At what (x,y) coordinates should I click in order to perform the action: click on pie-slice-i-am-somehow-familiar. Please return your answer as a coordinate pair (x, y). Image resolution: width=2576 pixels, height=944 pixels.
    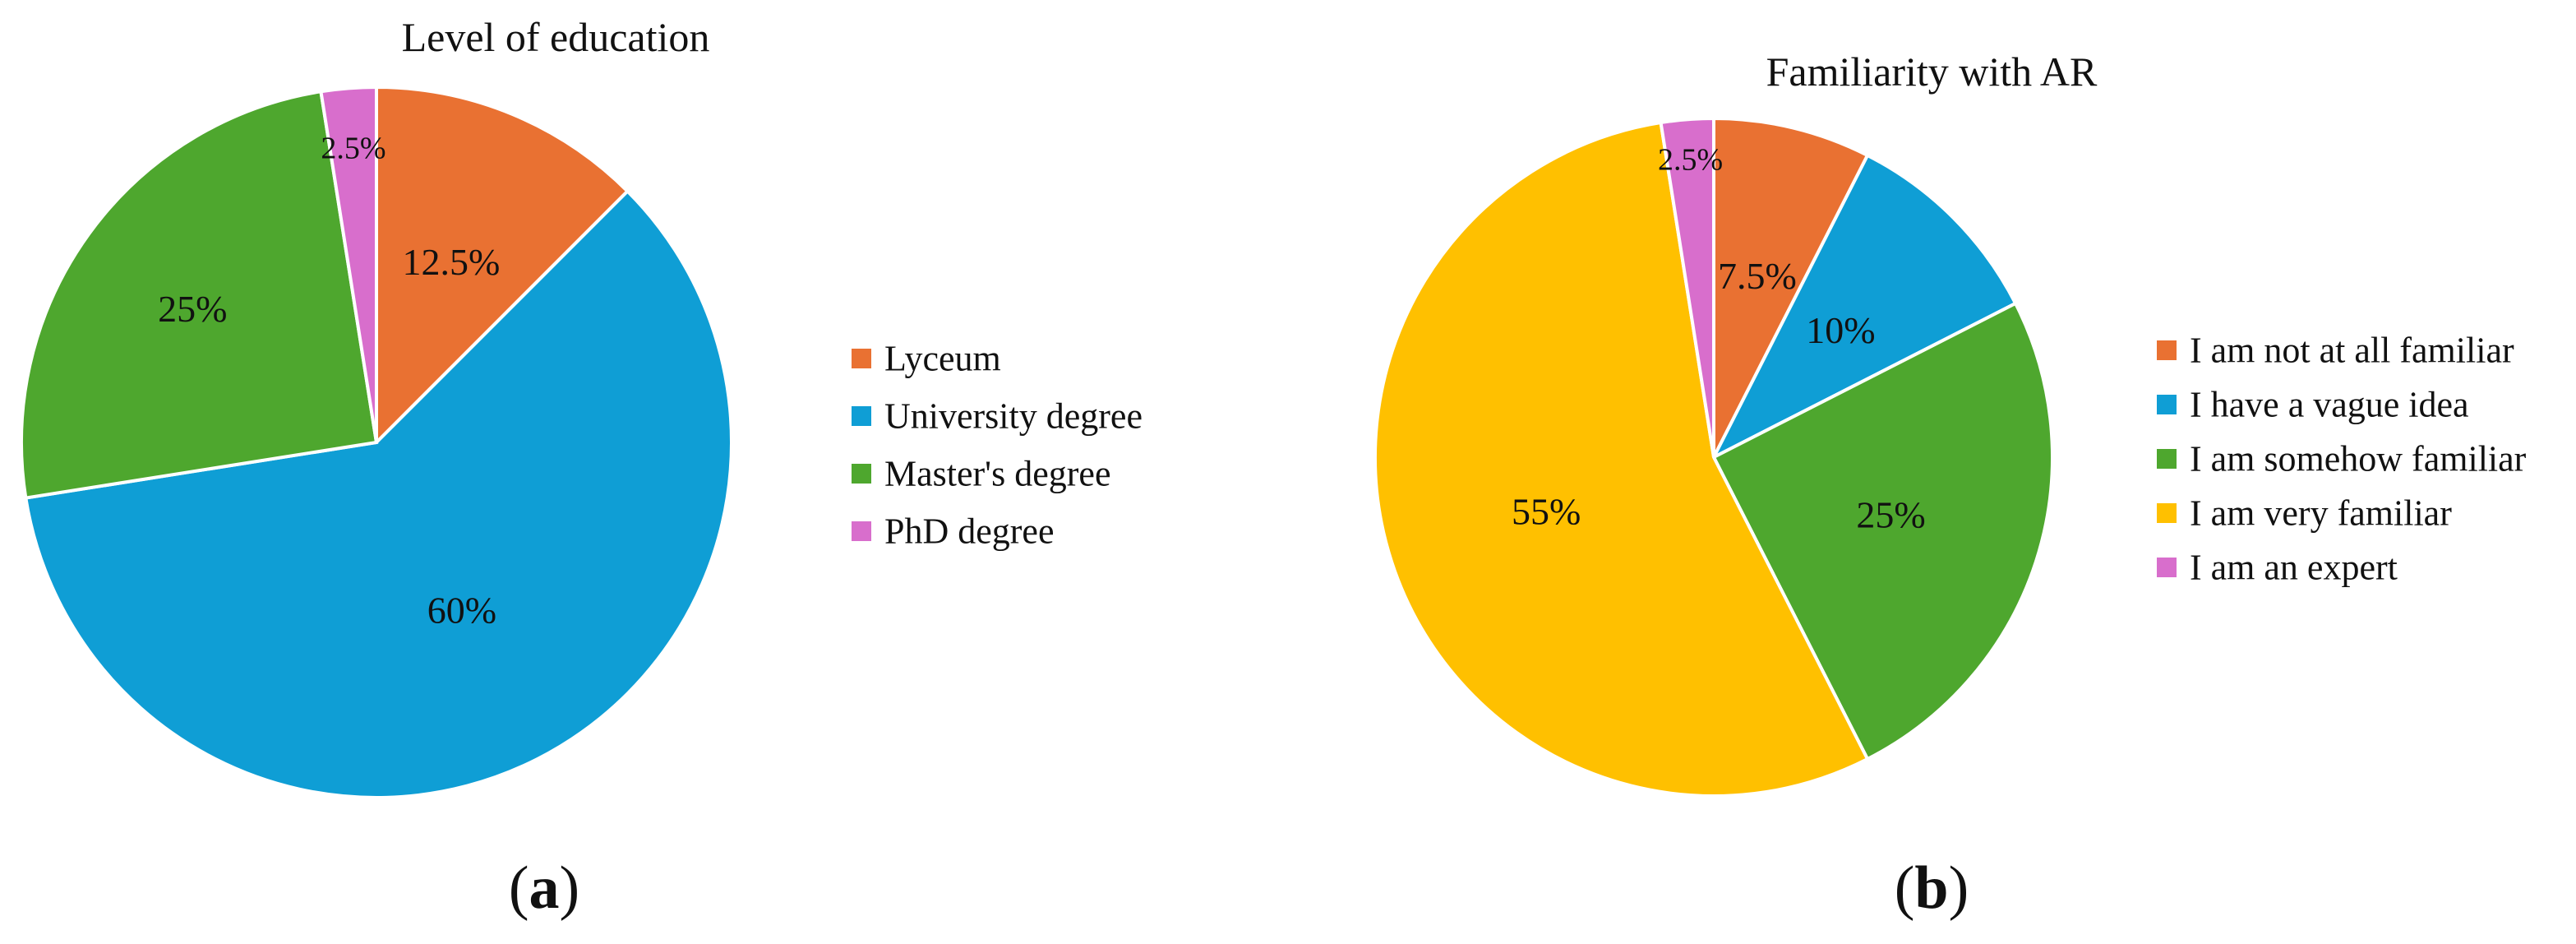
    Looking at the image, I should click on (1882, 531).